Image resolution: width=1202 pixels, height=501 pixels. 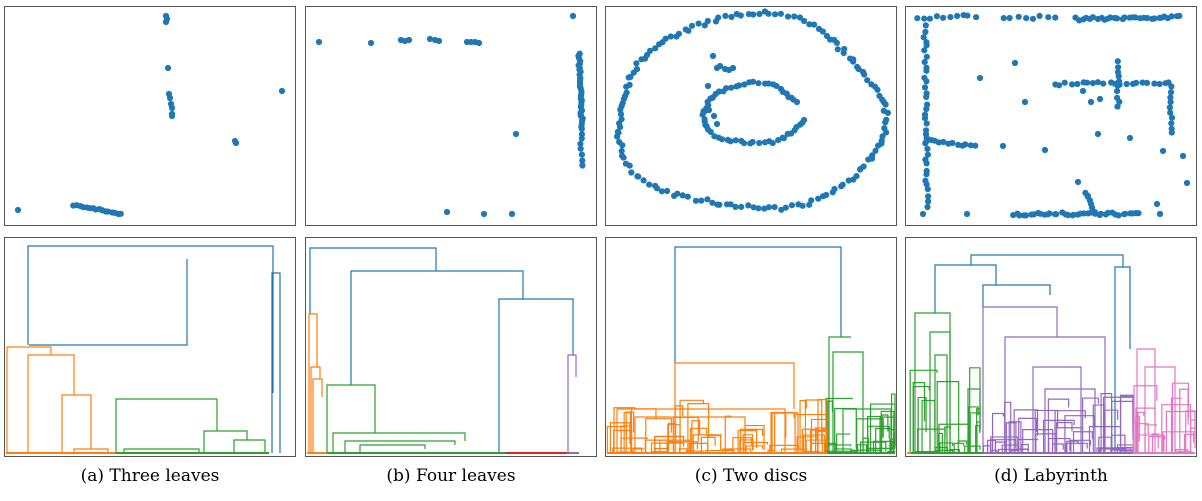 I want to click on dendrogram-two-discs, so click(x=751, y=347).